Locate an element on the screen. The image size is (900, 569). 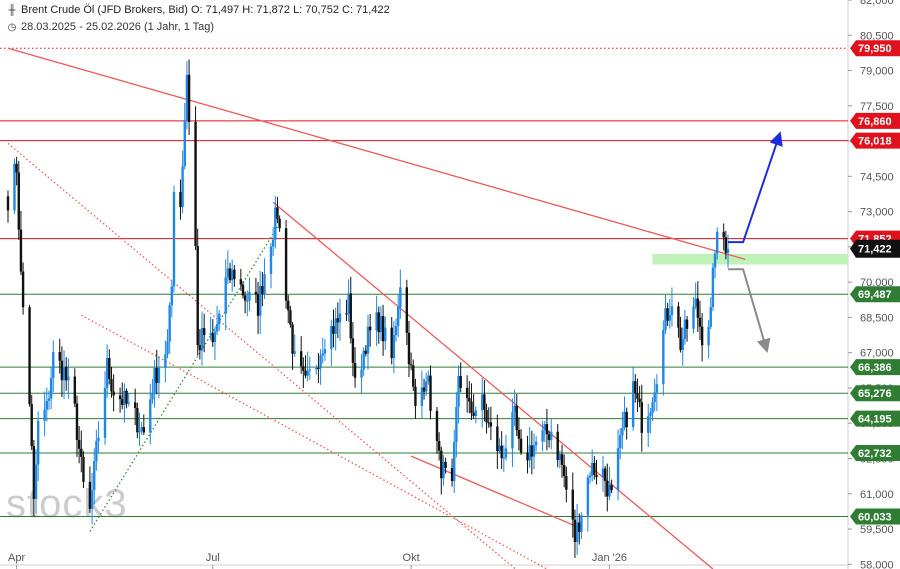
y-tick-label: 59,500 is located at coordinates (877, 530).